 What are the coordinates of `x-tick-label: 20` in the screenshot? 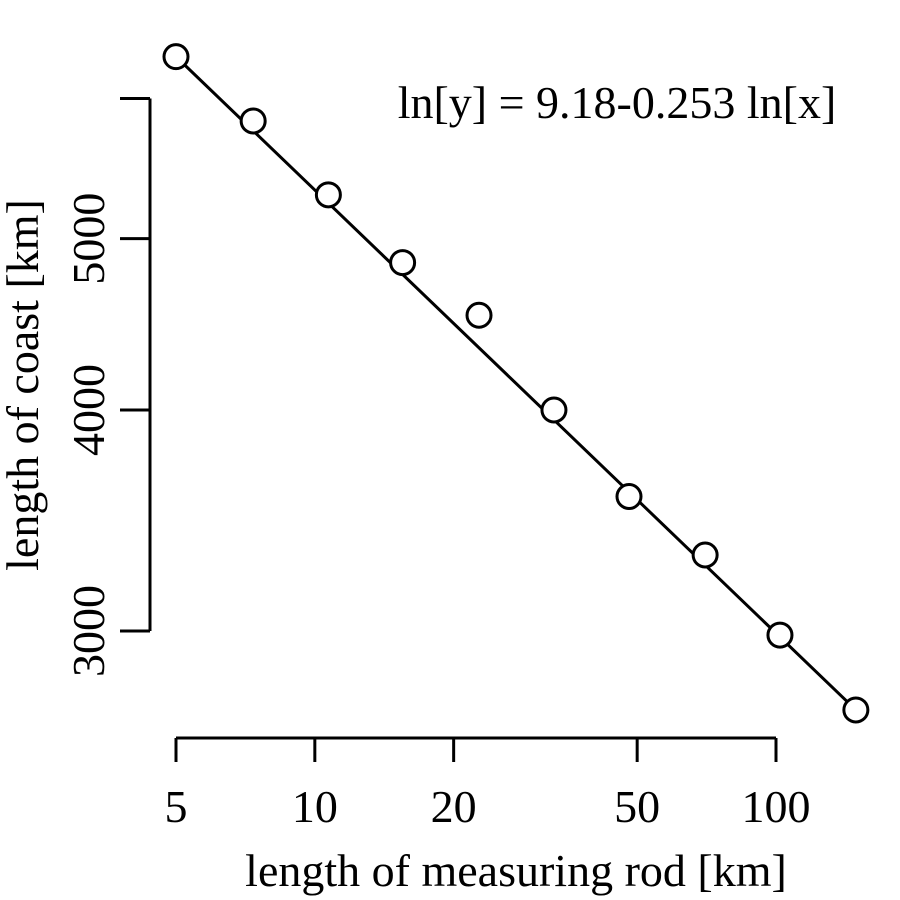 It's located at (454, 806).